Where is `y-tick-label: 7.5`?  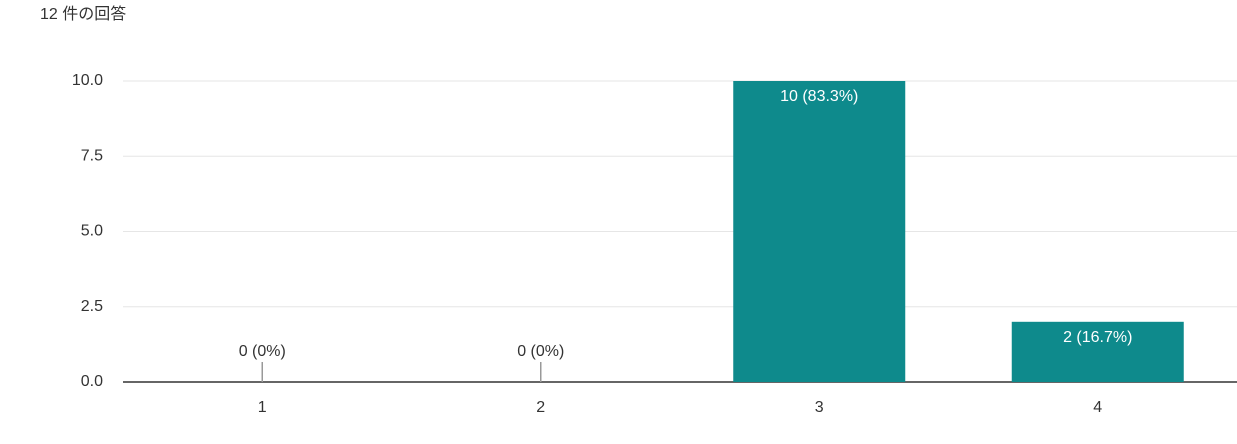
y-tick-label: 7.5 is located at coordinates (92, 155).